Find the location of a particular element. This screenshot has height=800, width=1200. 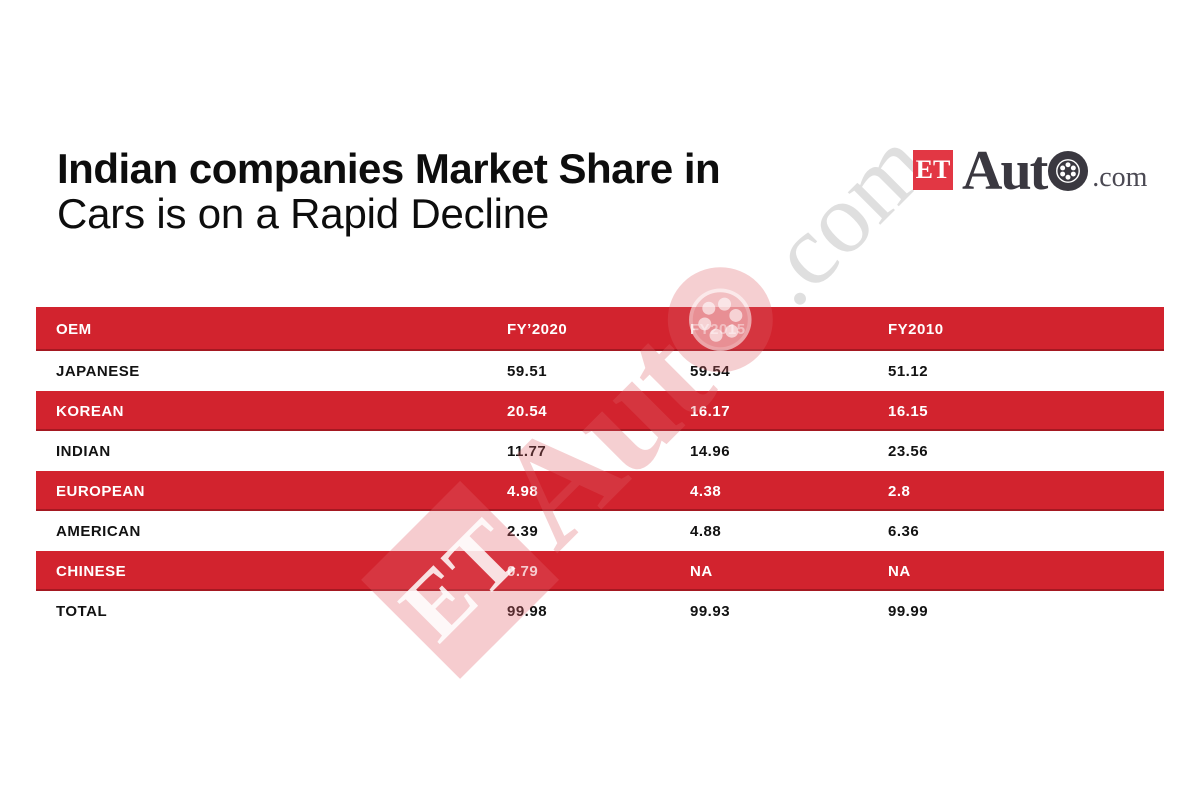

value-cell: 2.39 is located at coordinates (523, 531).